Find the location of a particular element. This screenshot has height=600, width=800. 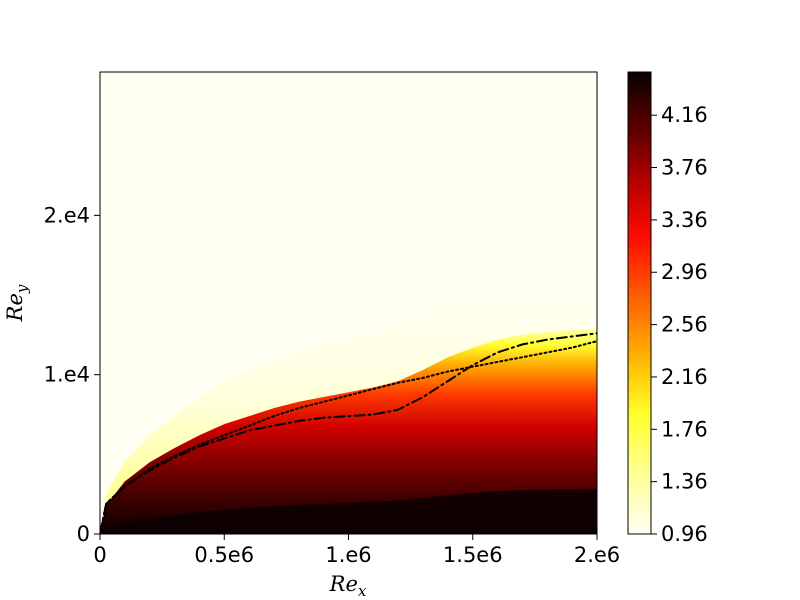

y-tick-label: 1.e4 is located at coordinates (67, 375).